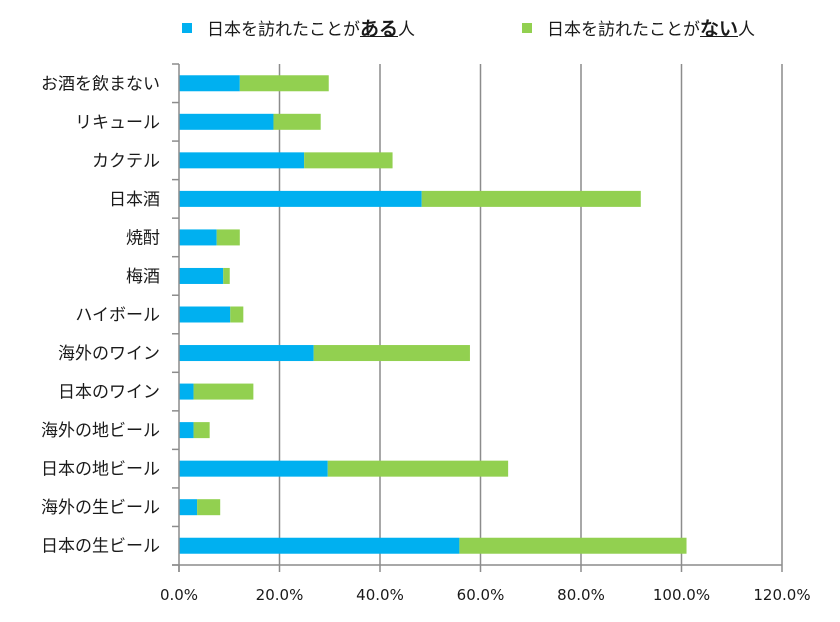 The image size is (840, 622). I want to click on category-label: 日本の生ビール, so click(100, 547).